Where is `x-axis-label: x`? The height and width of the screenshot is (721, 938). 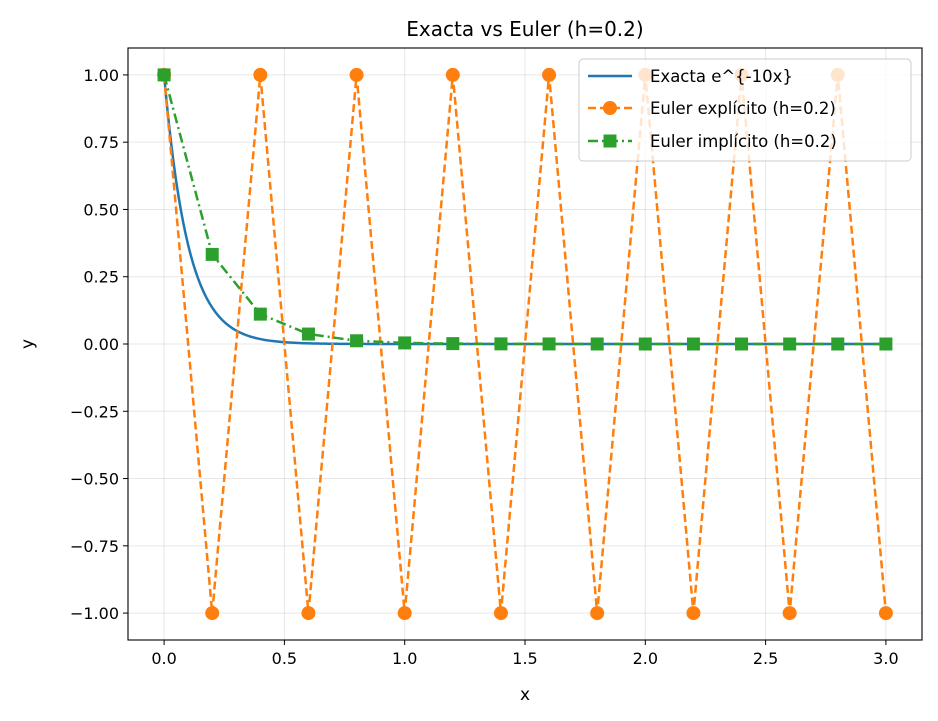 x-axis-label: x is located at coordinates (525, 695).